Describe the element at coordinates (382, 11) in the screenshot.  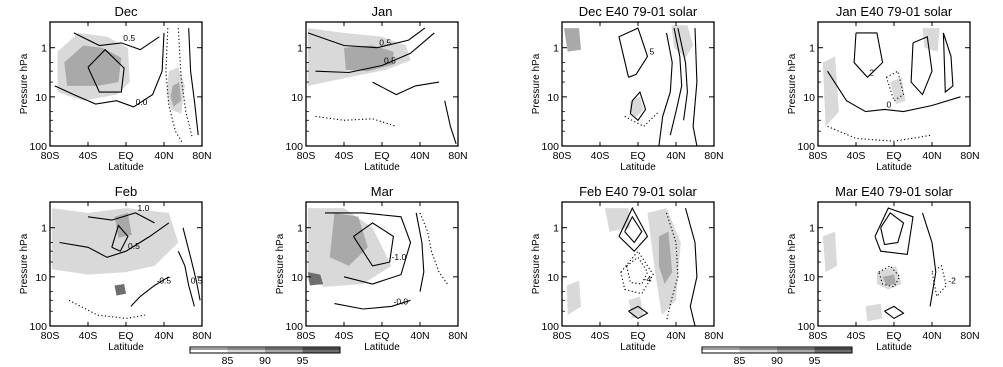
I see `panel-title: Jan` at that location.